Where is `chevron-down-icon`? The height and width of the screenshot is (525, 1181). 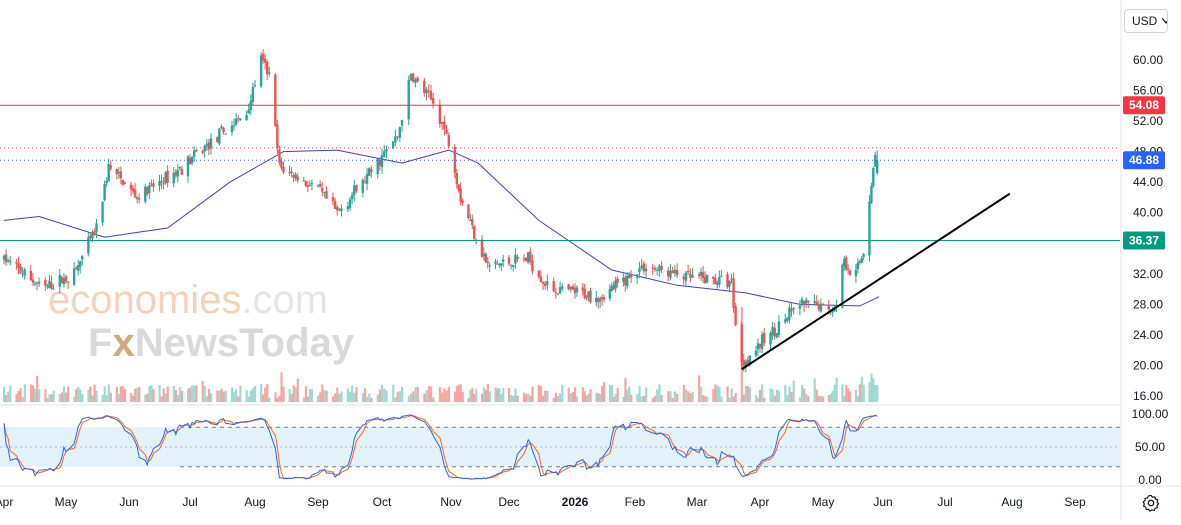
chevron-down-icon is located at coordinates (1164, 21).